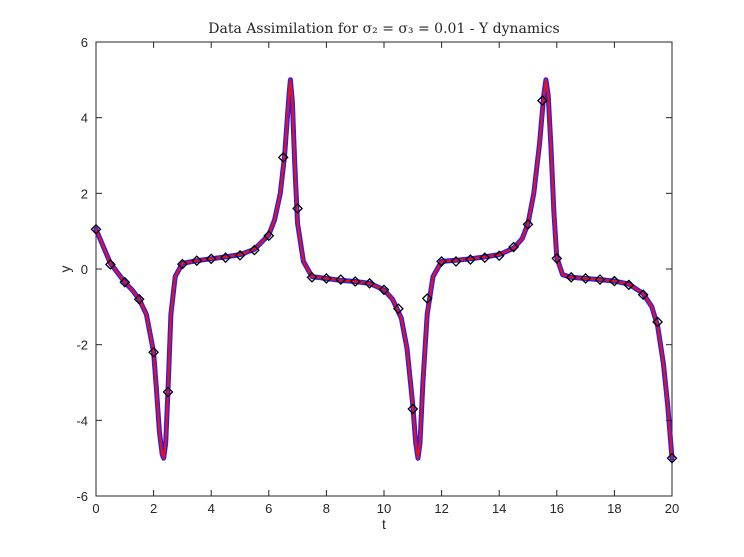 Image resolution: width=744 pixels, height=557 pixels. Describe the element at coordinates (441, 508) in the screenshot. I see `x-tick-label: 12` at that location.